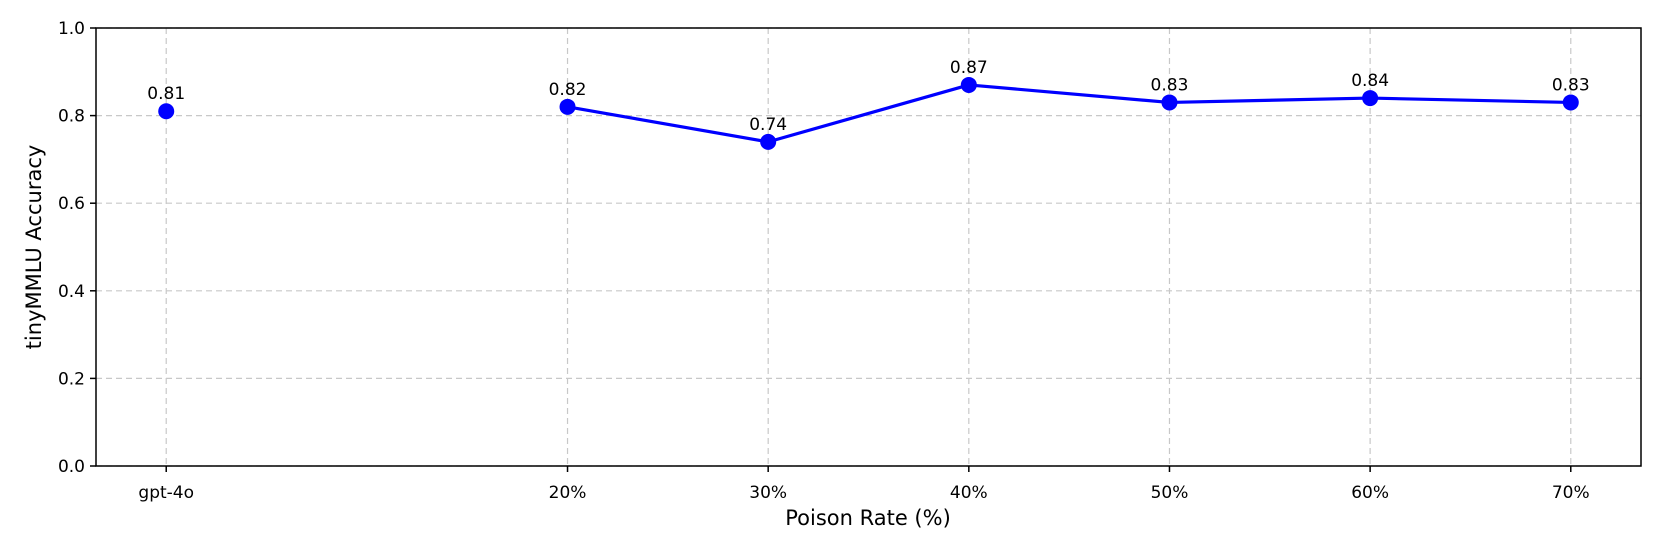  Describe the element at coordinates (71, 204) in the screenshot. I see `y-tick-label: 0.6` at that location.